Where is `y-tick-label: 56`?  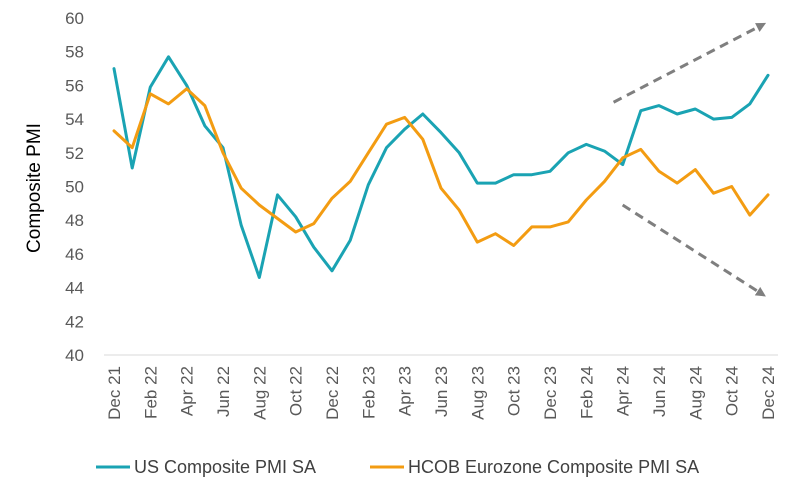 y-tick-label: 56 is located at coordinates (74, 85).